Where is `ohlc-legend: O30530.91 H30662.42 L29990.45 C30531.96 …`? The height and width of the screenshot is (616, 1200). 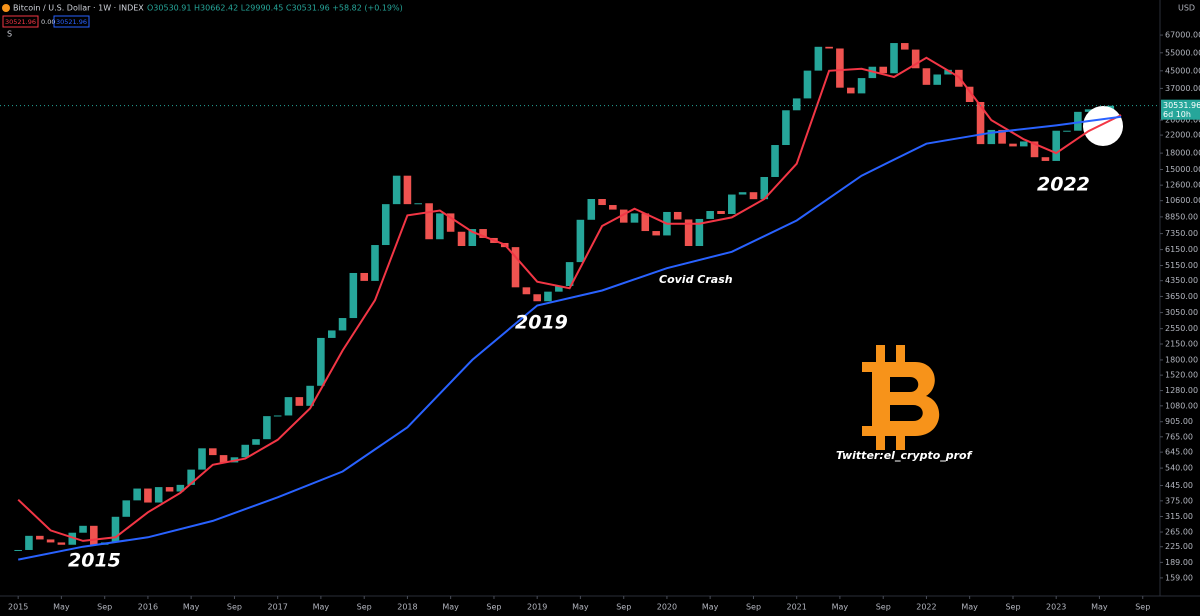 ohlc-legend: O30530.91 H30662.42 L29990.45 C30531.96 … is located at coordinates (275, 8).